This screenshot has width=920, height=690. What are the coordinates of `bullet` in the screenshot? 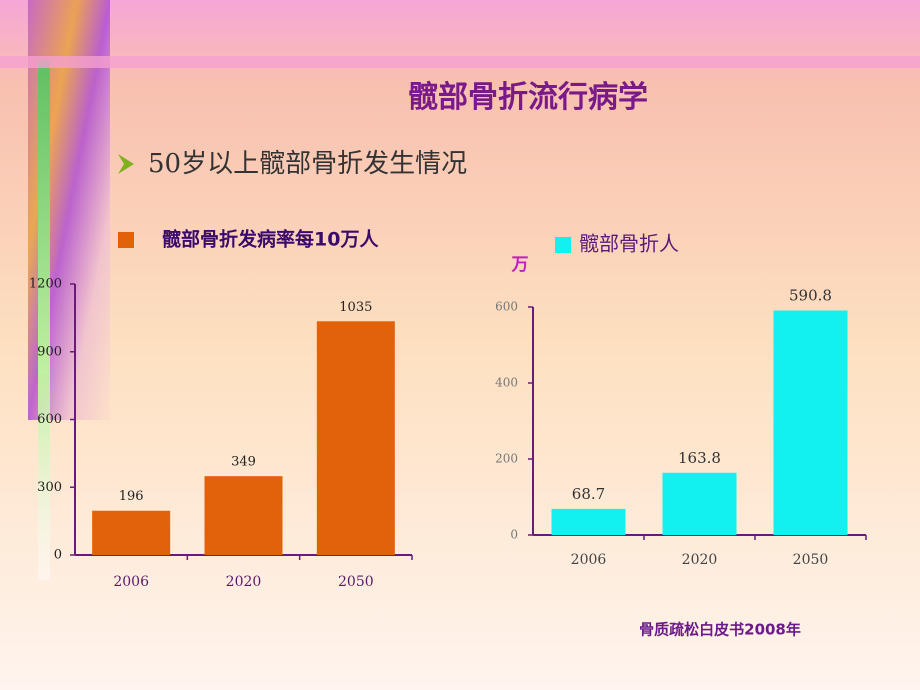 It's located at (126, 164).